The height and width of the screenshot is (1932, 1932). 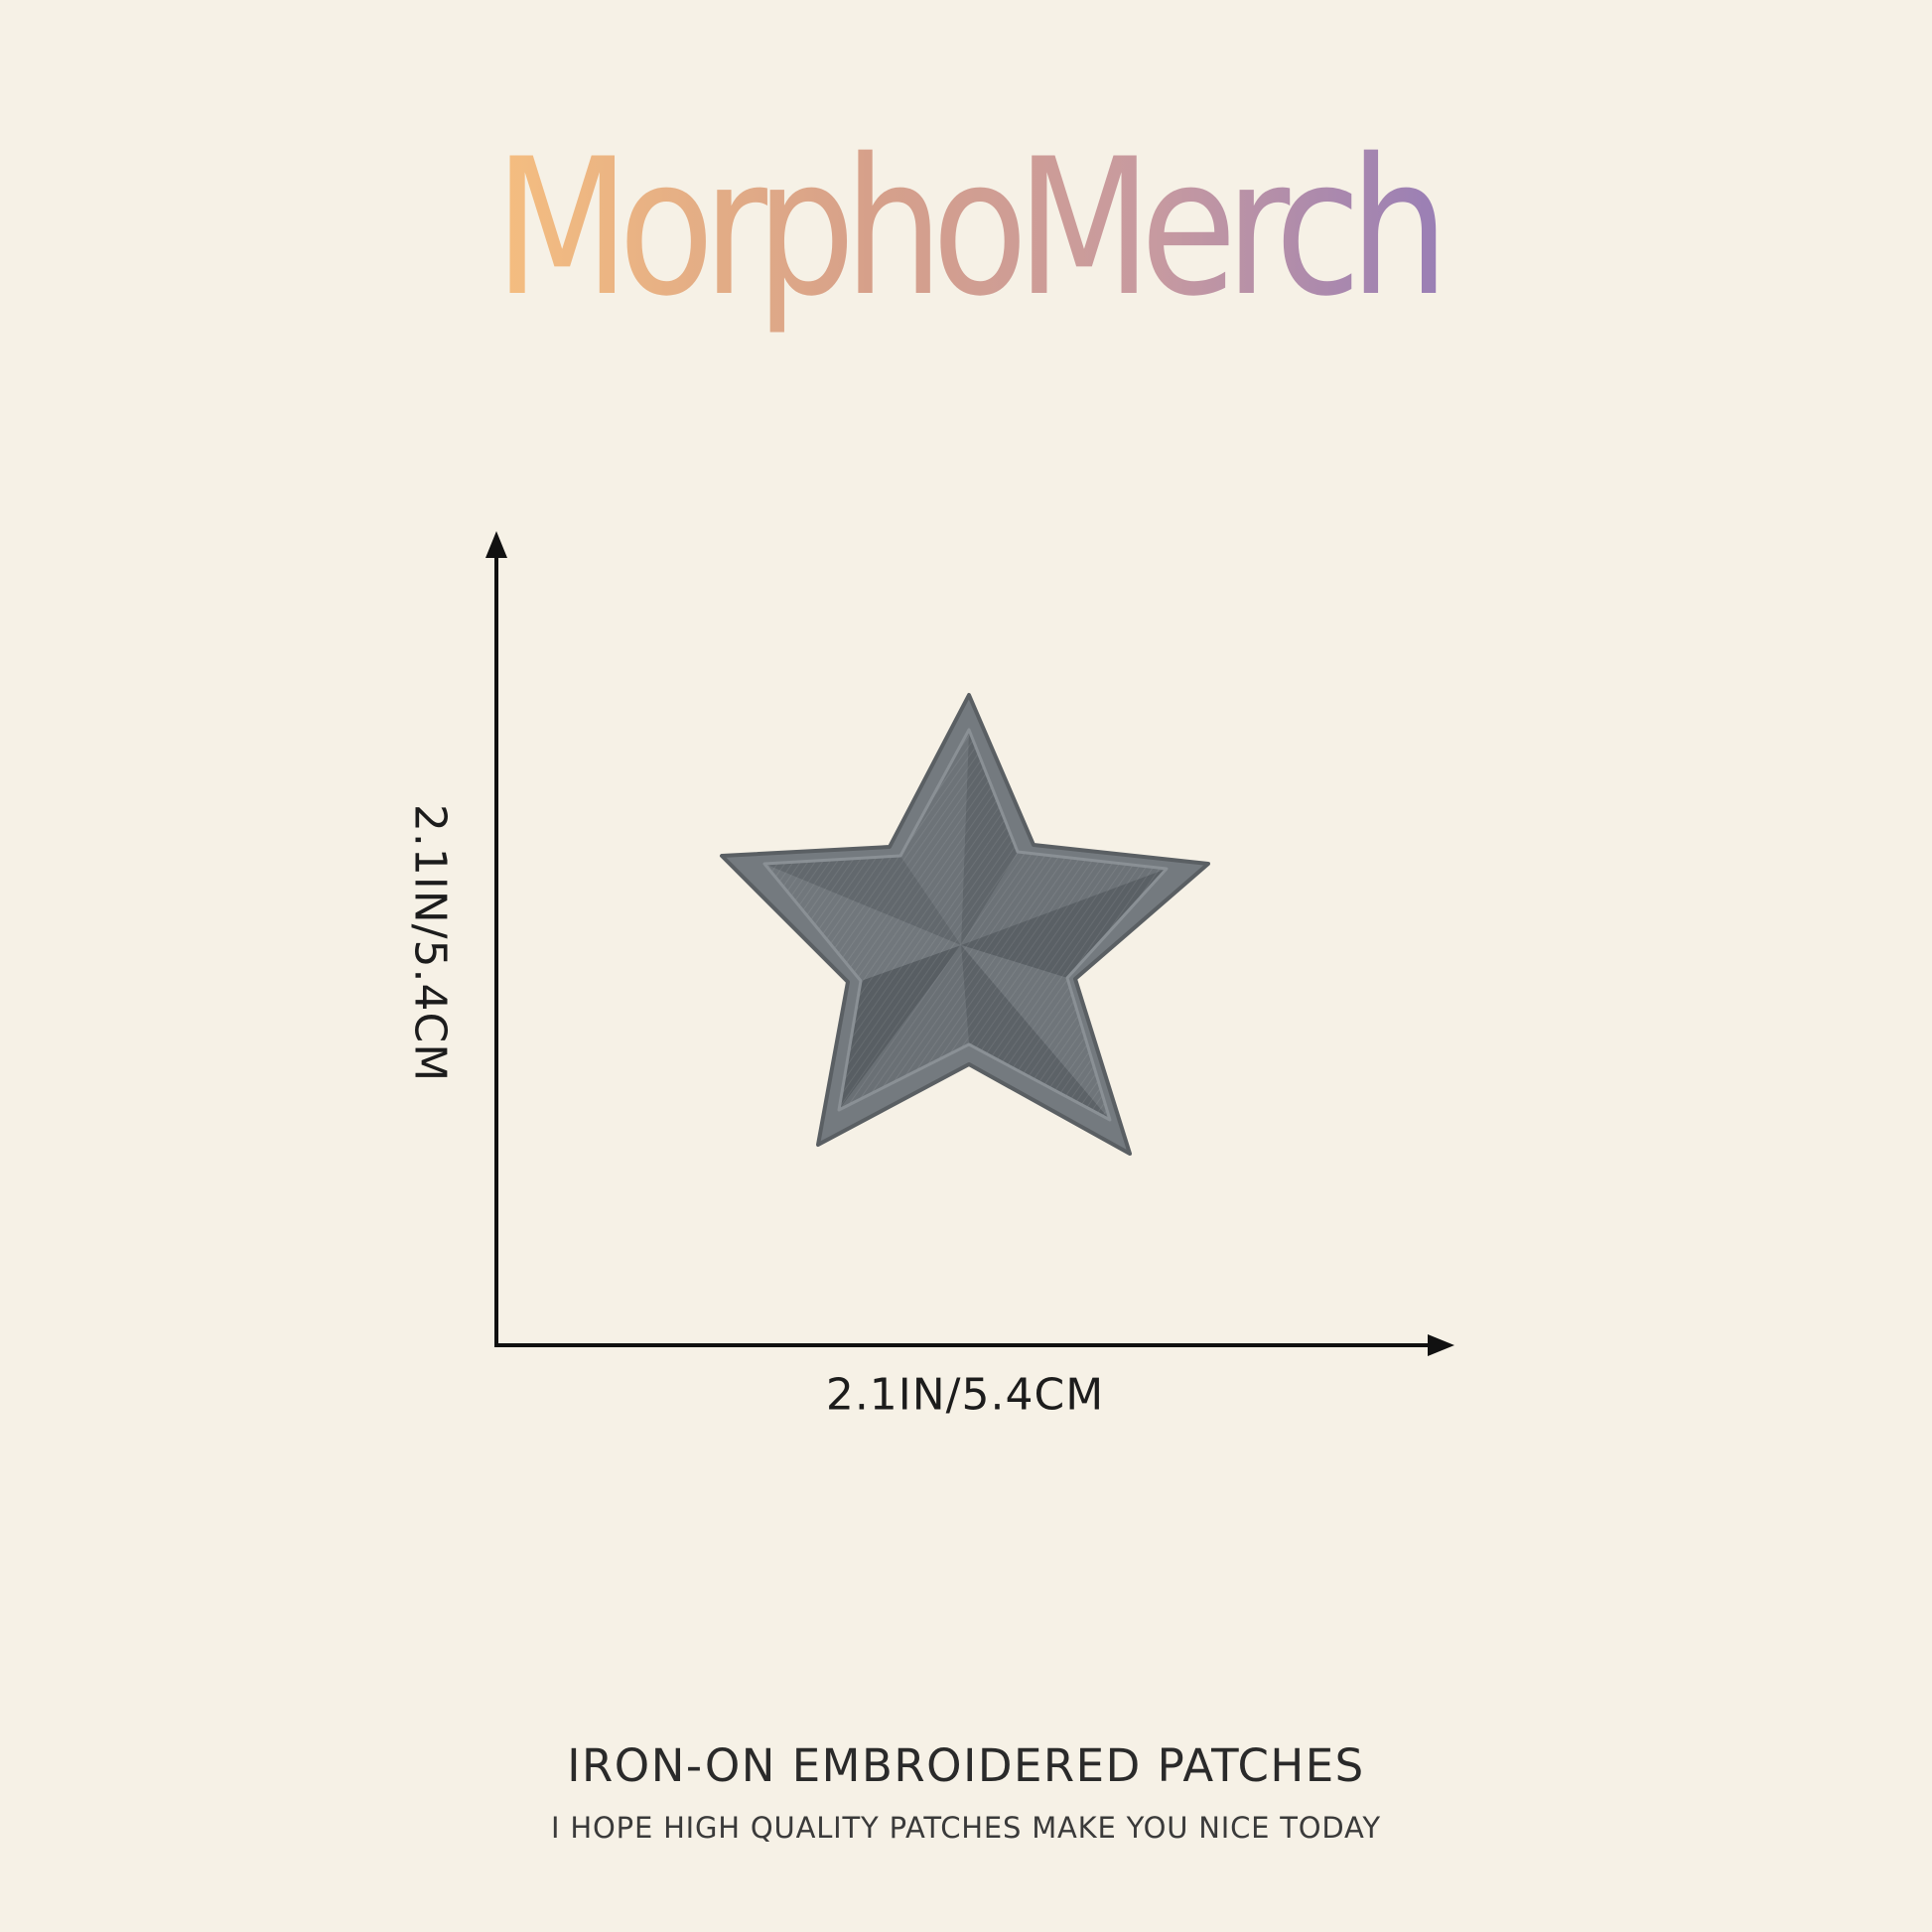 I want to click on height-dimension-label: 2.1IN/5.4CM, so click(x=430, y=943).